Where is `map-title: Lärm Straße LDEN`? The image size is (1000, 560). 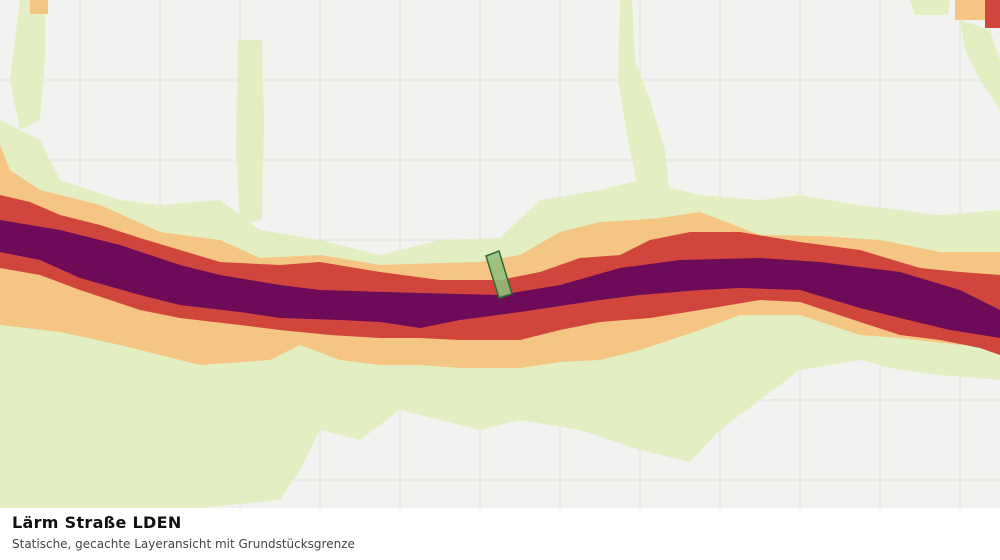
map-title: Lärm Straße LDEN is located at coordinates (97, 522).